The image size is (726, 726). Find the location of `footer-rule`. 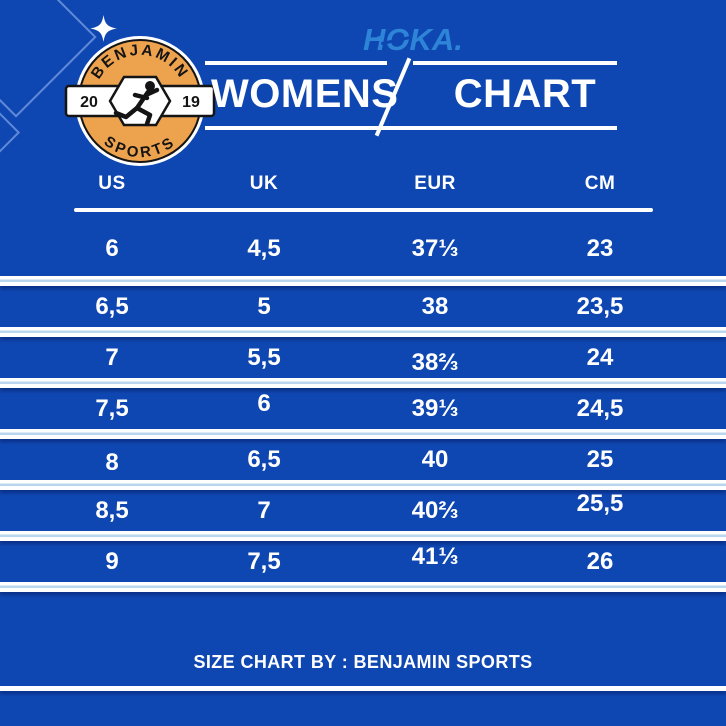

footer-rule is located at coordinates (363, 688).